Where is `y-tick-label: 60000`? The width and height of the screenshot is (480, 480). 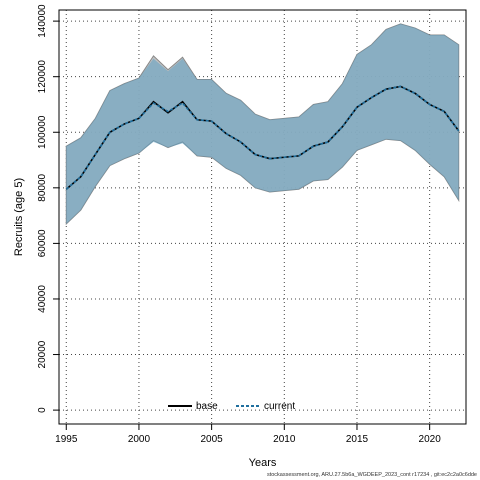 y-tick-label: 60000 is located at coordinates (42, 243).